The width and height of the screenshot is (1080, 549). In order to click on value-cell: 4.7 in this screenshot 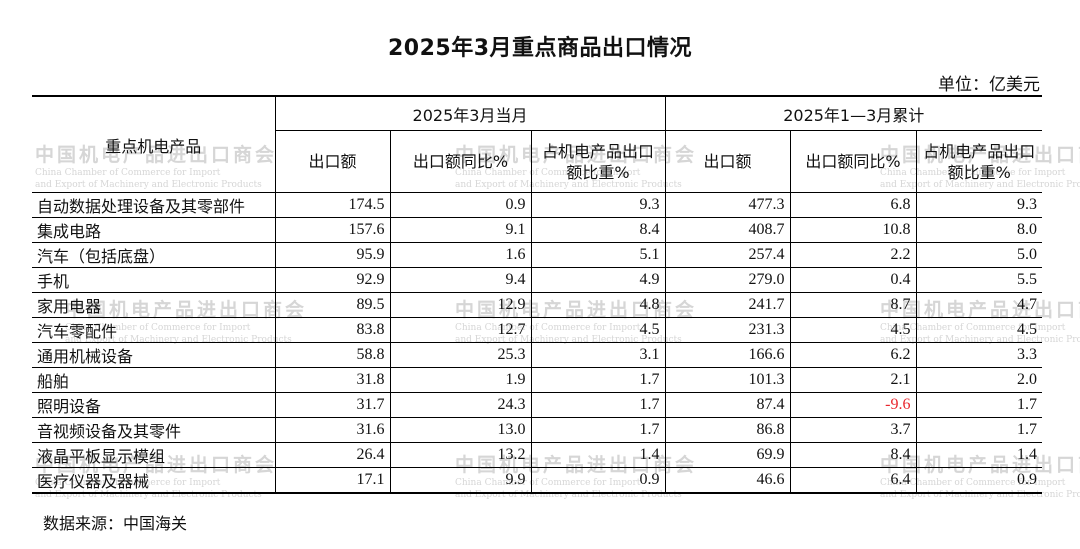, I will do `click(978, 305)`.